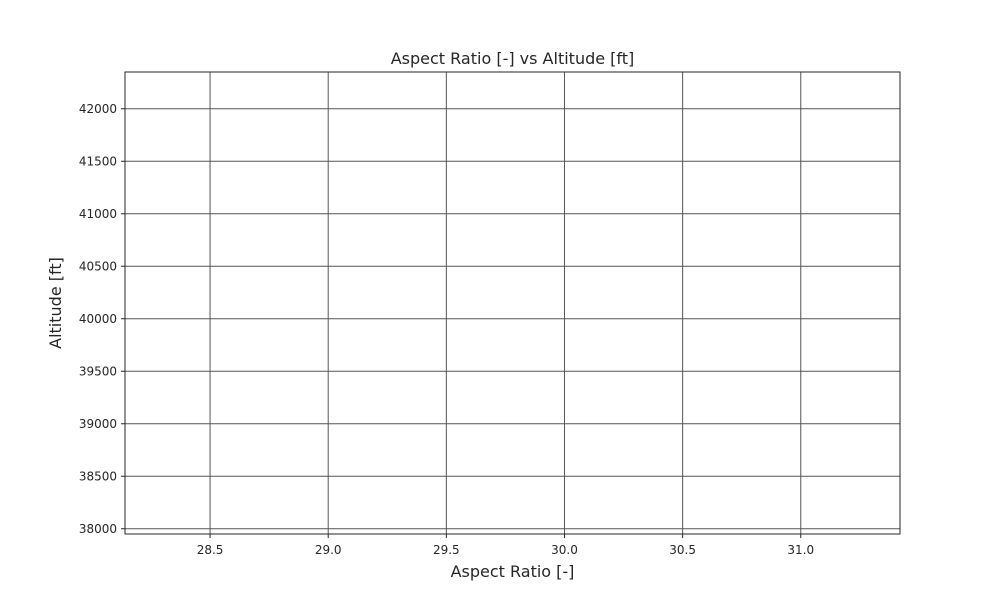  Describe the element at coordinates (55, 303) in the screenshot. I see `y-axis-label: Altitude [ft]` at that location.